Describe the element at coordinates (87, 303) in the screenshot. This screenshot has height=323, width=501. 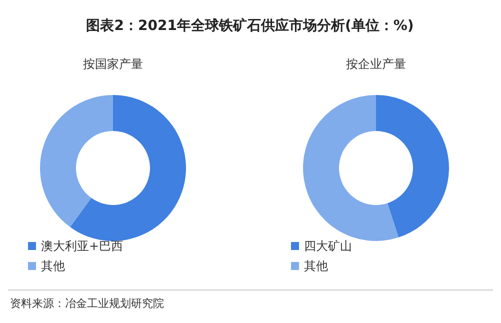
I see `text: 资料来源：冶金工业规划研究院` at that location.